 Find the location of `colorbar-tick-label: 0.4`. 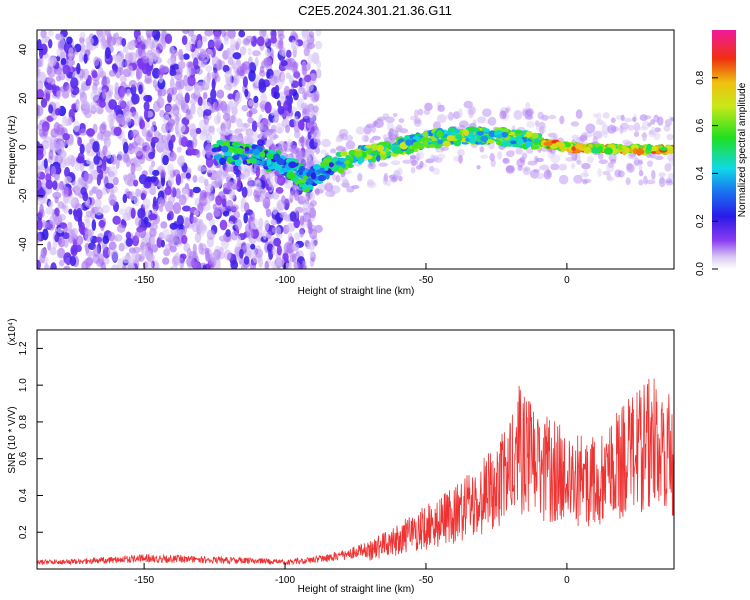

colorbar-tick-label: 0.4 is located at coordinates (700, 173).